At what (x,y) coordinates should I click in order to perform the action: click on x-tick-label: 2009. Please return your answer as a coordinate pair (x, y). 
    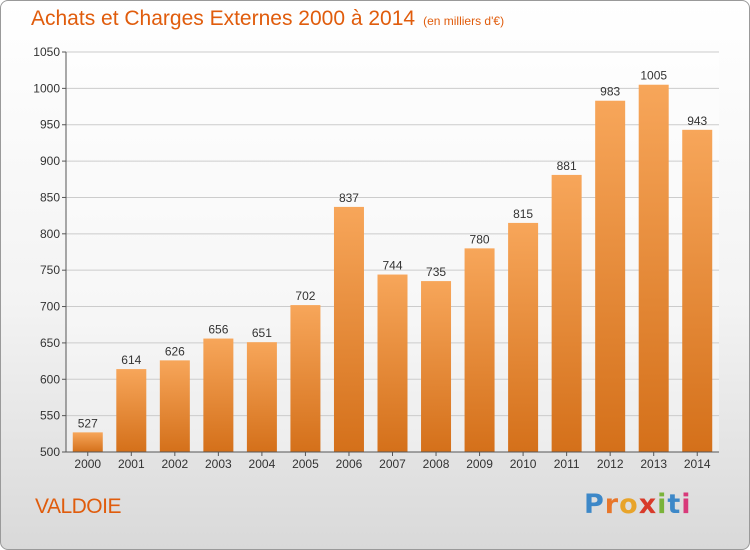
    Looking at the image, I should click on (479, 464).